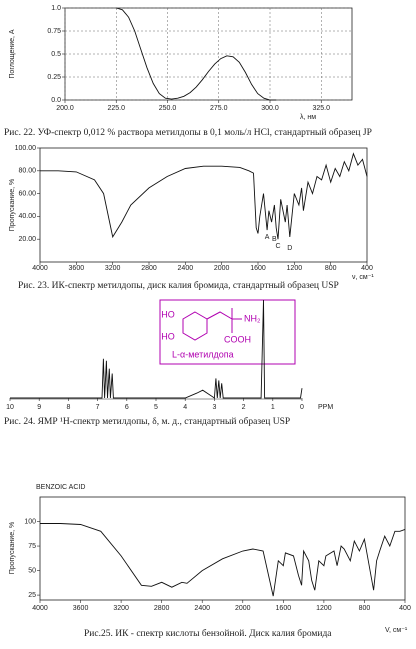 This screenshot has width=416, height=649. I want to click on x-tick-label: 6, so click(127, 407).